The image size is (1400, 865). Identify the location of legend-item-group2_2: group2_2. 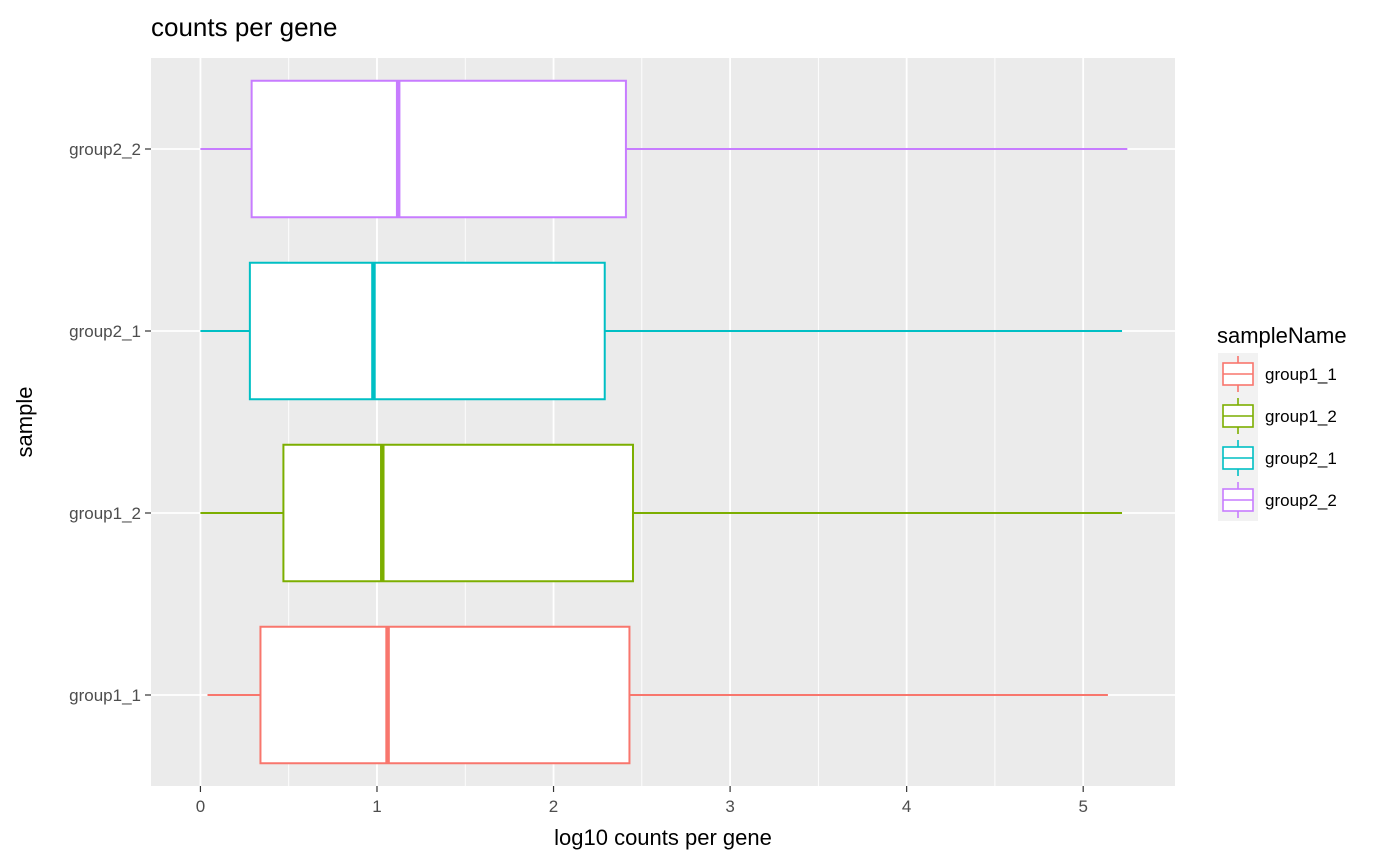
(1277, 500).